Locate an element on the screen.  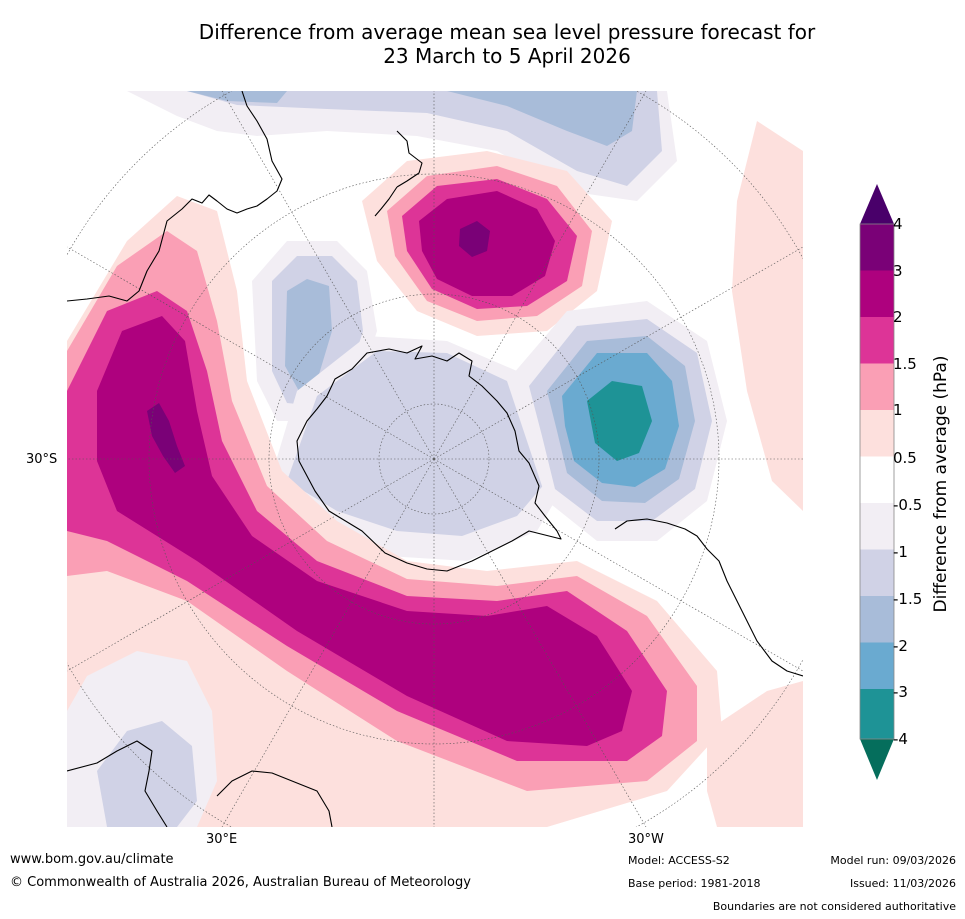
antarctica-coast is located at coordinates (429, 458).